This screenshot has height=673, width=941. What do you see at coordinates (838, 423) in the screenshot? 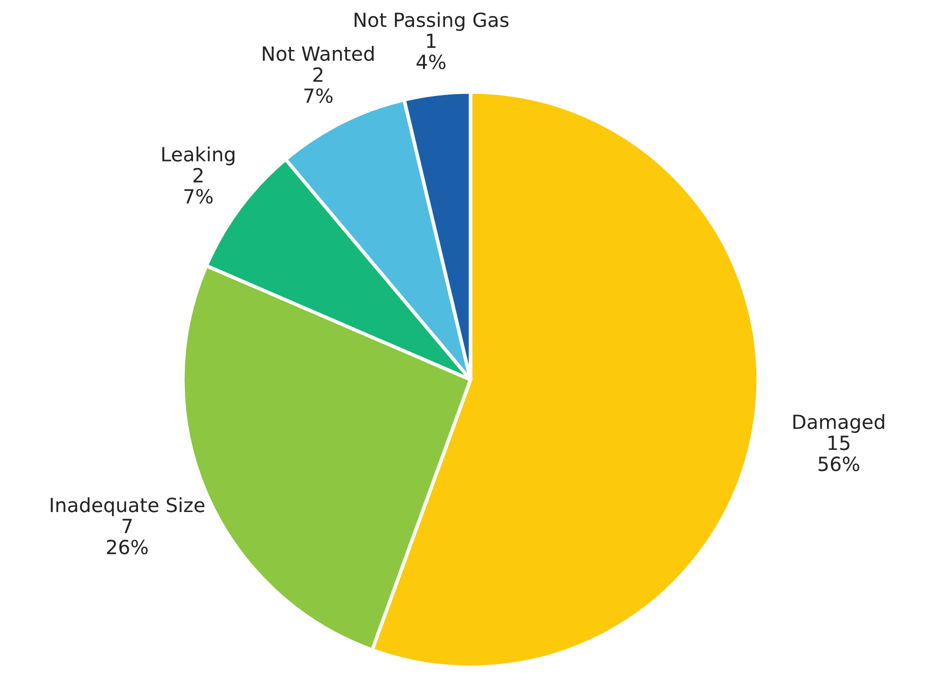
I see `slice-label: Damaged` at bounding box center [838, 423].